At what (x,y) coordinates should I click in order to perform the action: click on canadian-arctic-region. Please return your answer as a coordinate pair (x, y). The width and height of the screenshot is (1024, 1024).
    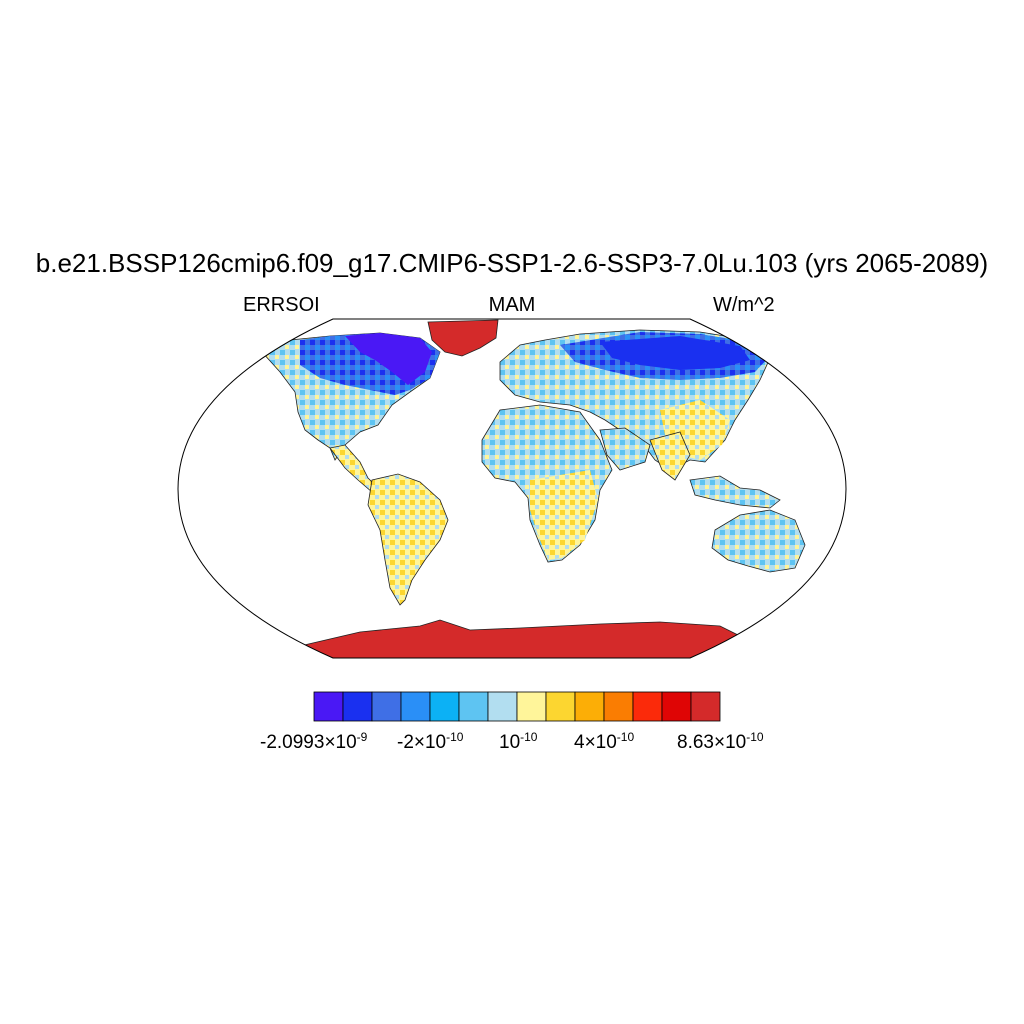
    Looking at the image, I should click on (388, 359).